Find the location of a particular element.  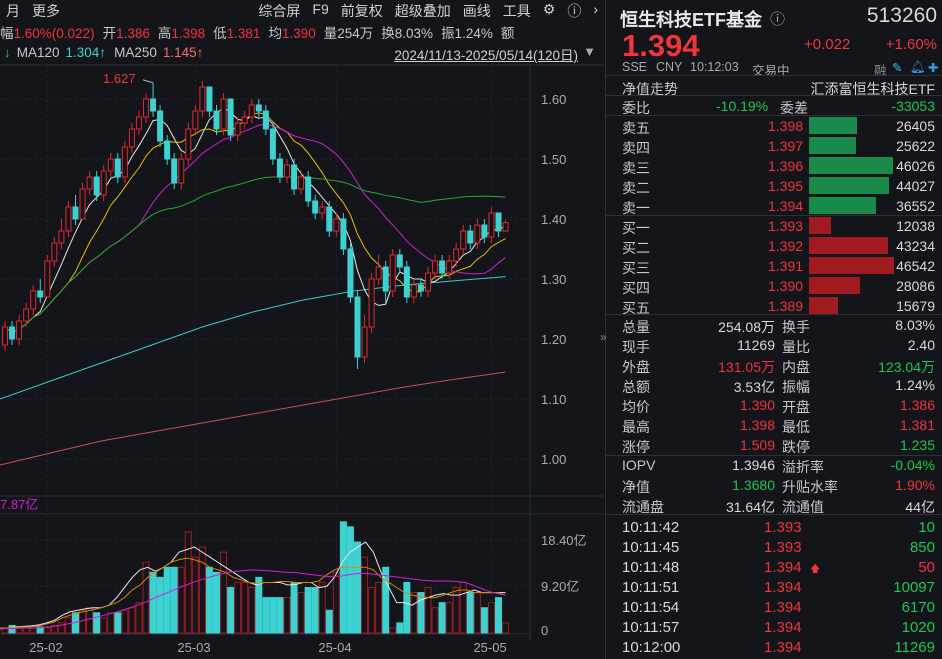

nav-trend-link: 净值走势 is located at coordinates (650, 89).